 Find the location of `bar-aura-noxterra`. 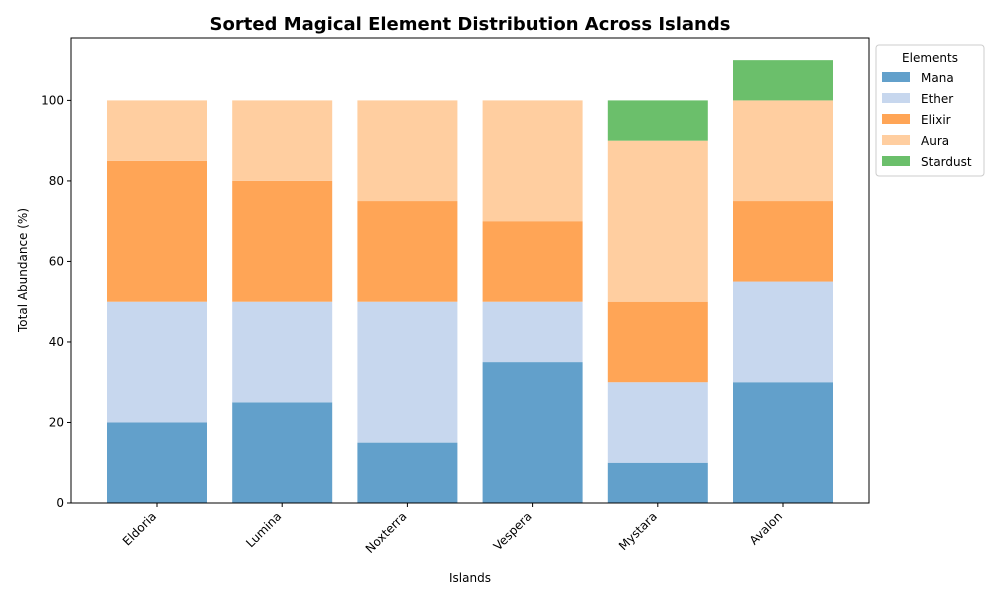

bar-aura-noxterra is located at coordinates (407, 151).